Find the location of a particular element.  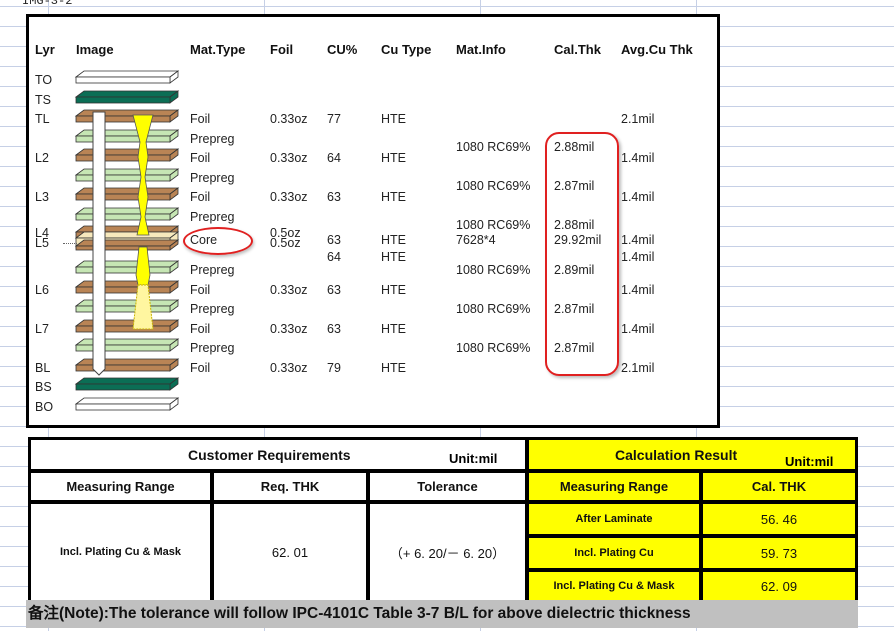

calc-title: Calculation Result is located at coordinates (692, 454).